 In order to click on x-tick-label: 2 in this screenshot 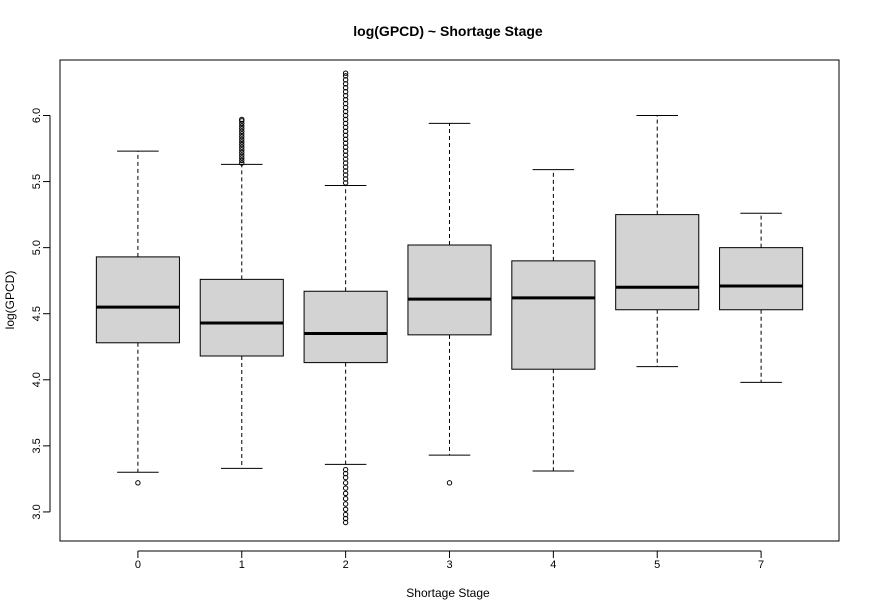, I will do `click(346, 565)`.